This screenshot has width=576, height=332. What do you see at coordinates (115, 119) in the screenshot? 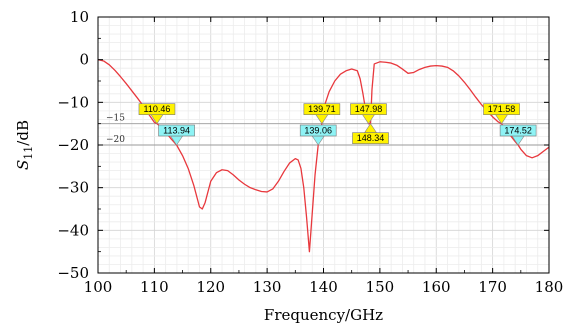
I see `reference-line-label: −15` at bounding box center [115, 119].